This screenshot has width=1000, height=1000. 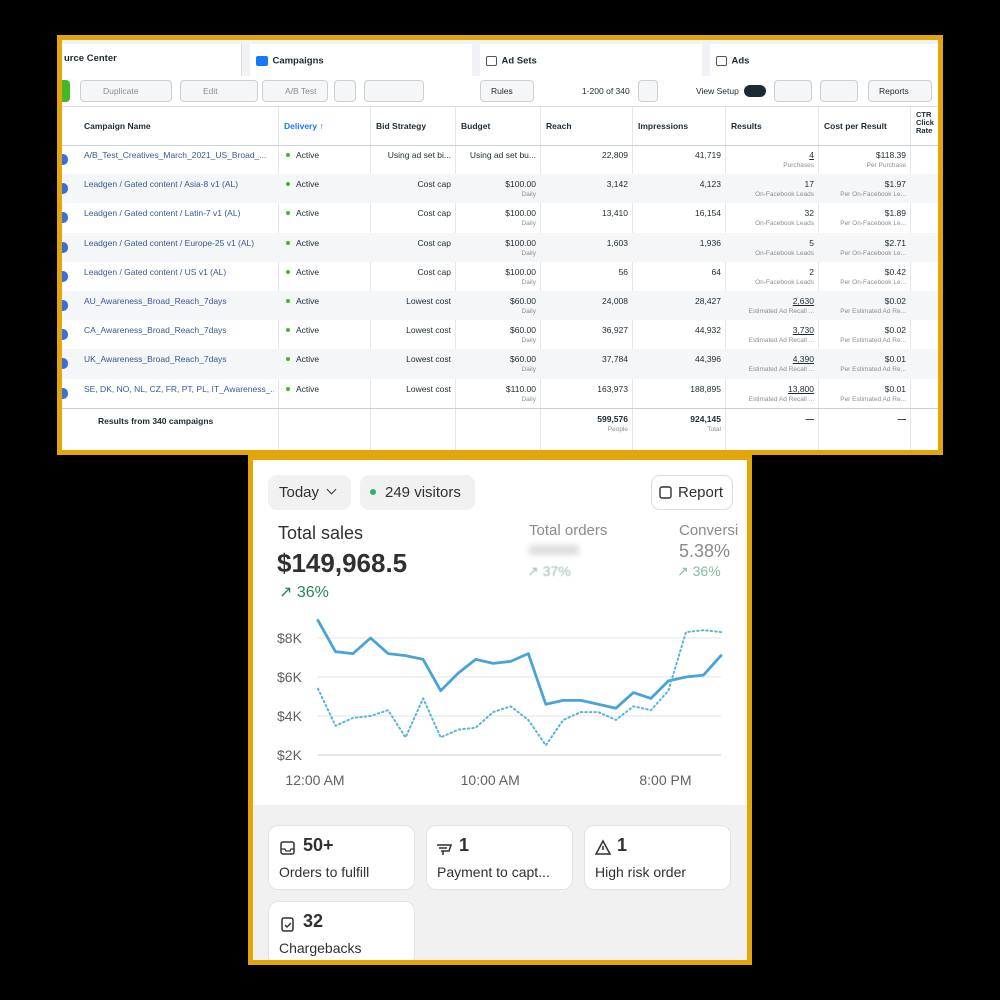 What do you see at coordinates (361, 60) in the screenshot?
I see `tab: Campaigns` at bounding box center [361, 60].